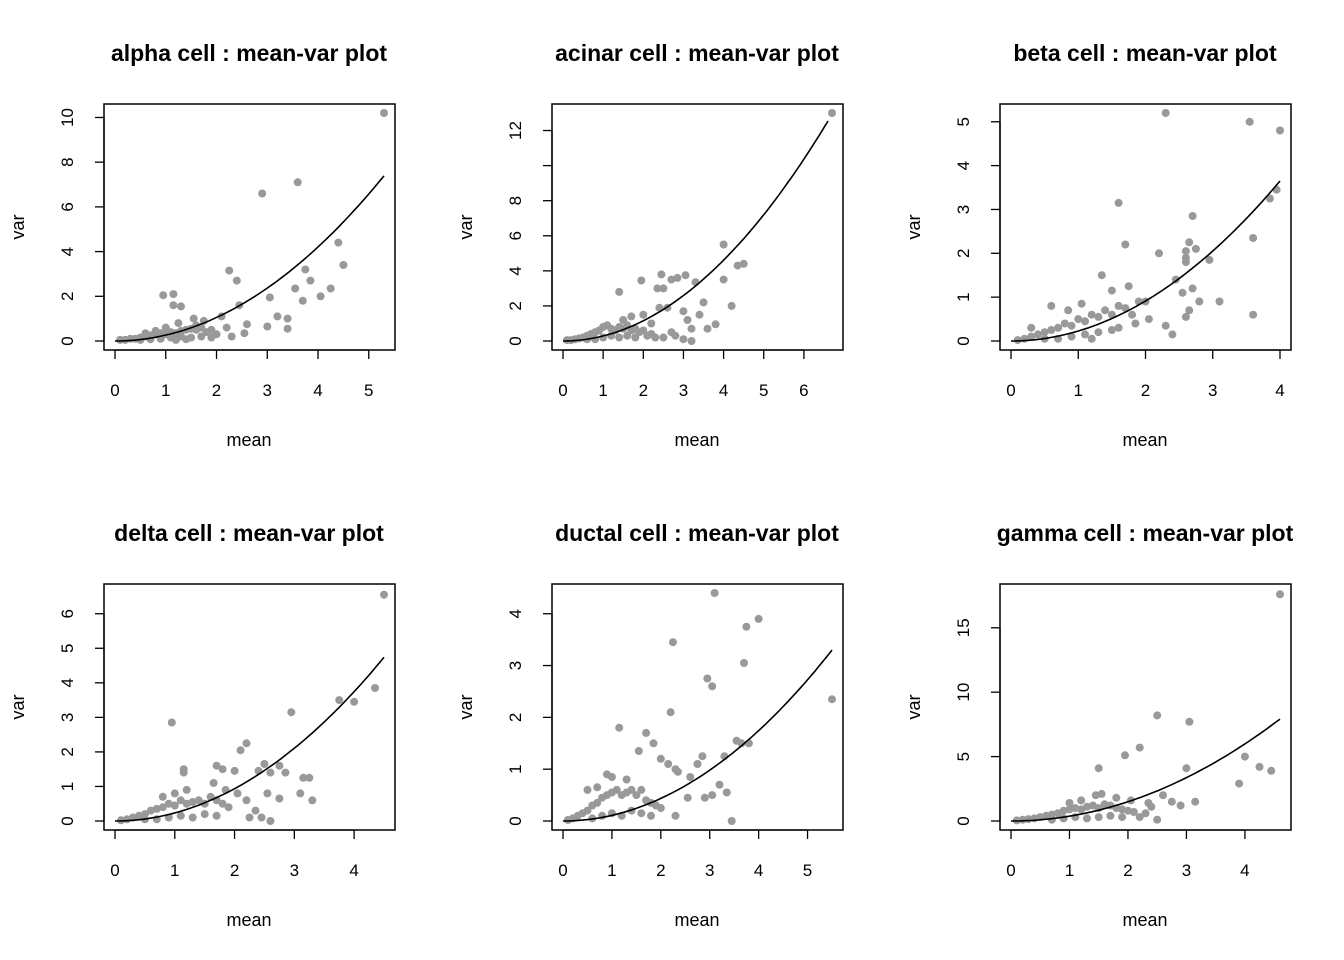 The image size is (1344, 960). I want to click on chart-title: beta cell : mean-var plot, so click(1145, 53).